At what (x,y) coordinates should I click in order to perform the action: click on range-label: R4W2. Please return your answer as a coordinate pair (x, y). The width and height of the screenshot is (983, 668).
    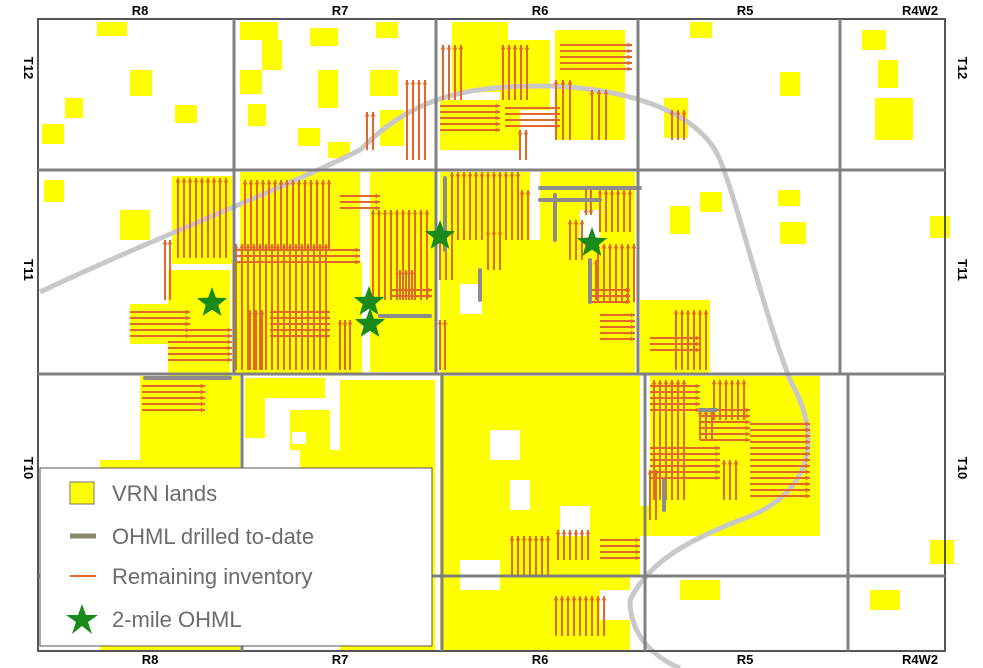
    Looking at the image, I should click on (920, 10).